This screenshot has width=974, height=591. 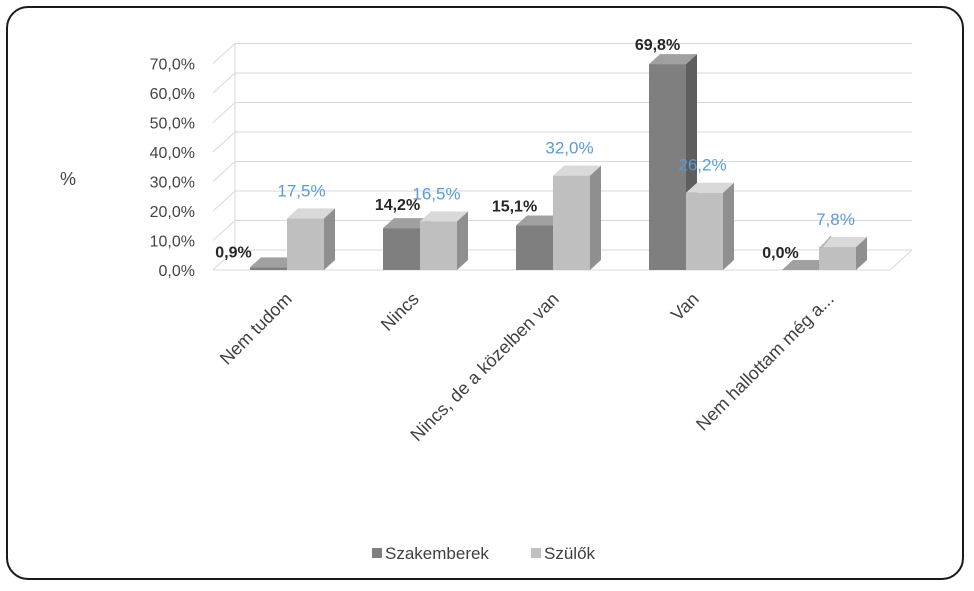 I want to click on y-axis-label: %, so click(x=68, y=179).